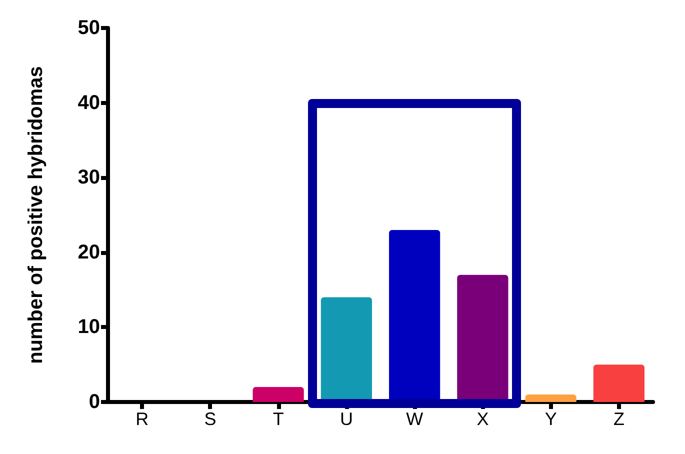  I want to click on x-tick-label: R, so click(142, 419).